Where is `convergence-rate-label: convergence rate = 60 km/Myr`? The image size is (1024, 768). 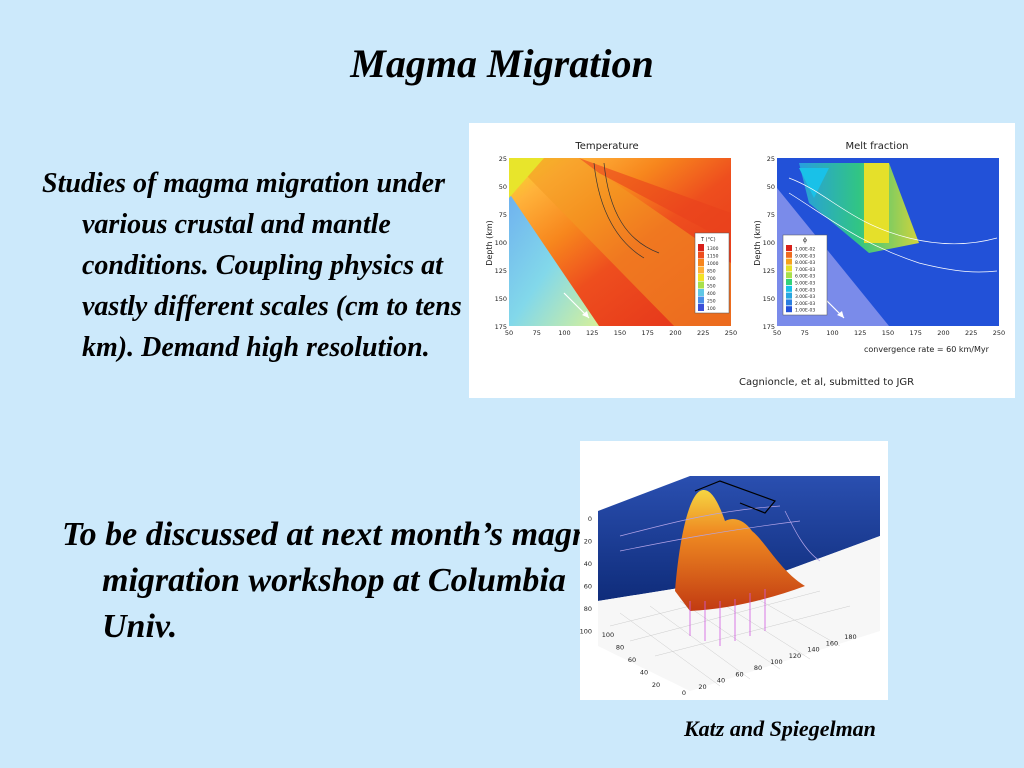
convergence-rate-label: convergence rate = 60 km/Myr is located at coordinates (927, 349).